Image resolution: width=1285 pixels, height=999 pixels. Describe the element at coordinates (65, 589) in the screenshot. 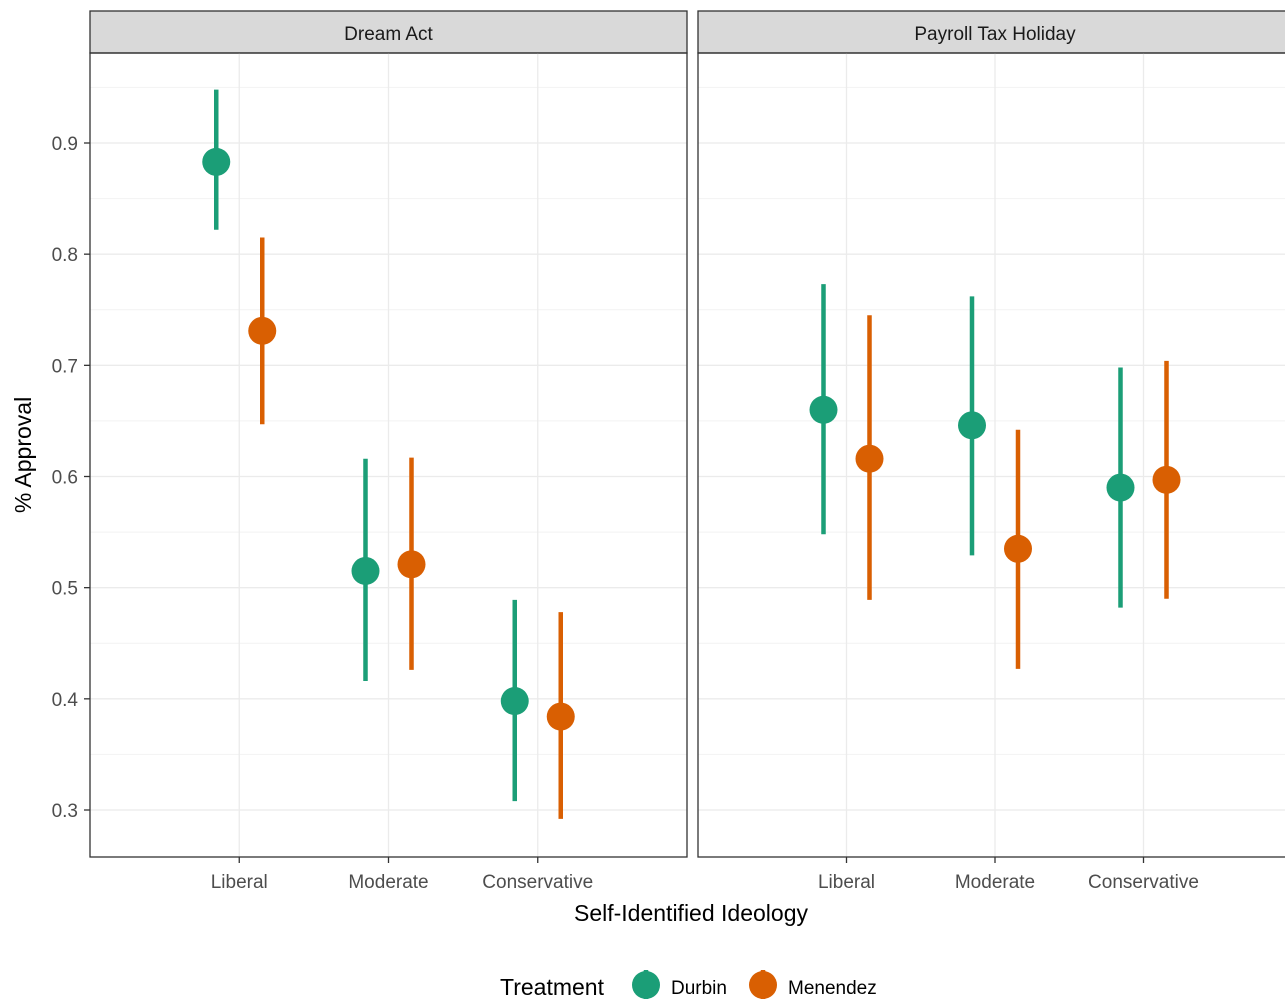

I see `y-tick-label: 0.5` at that location.